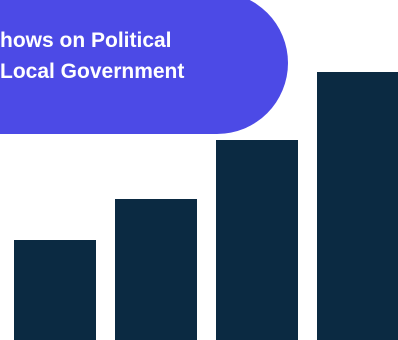 This screenshot has height=340, width=398. I want to click on banner-title-line-1: hows on Political, so click(86, 40).